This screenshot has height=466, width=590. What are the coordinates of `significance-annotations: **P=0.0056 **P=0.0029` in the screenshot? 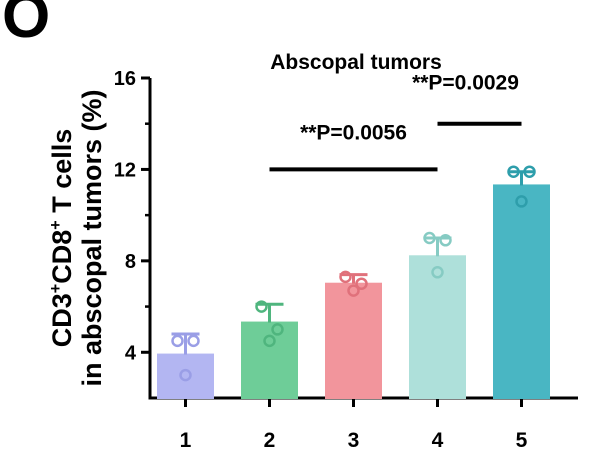 It's located at (395, 121).